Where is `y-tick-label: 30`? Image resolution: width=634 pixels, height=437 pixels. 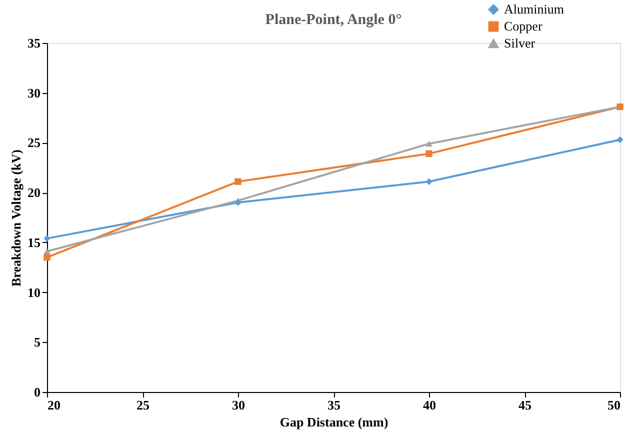 y-tick-label: 30 is located at coordinates (34, 92).